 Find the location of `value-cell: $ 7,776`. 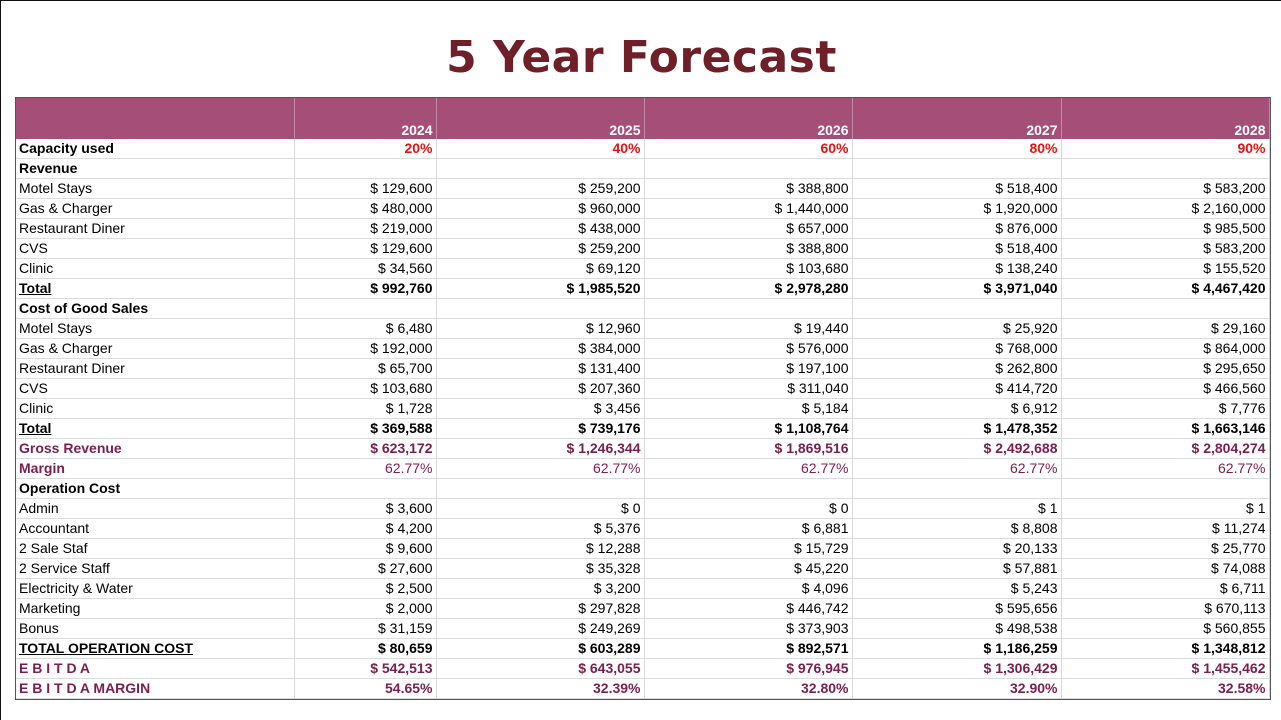

value-cell: $ 7,776 is located at coordinates (1165, 408).